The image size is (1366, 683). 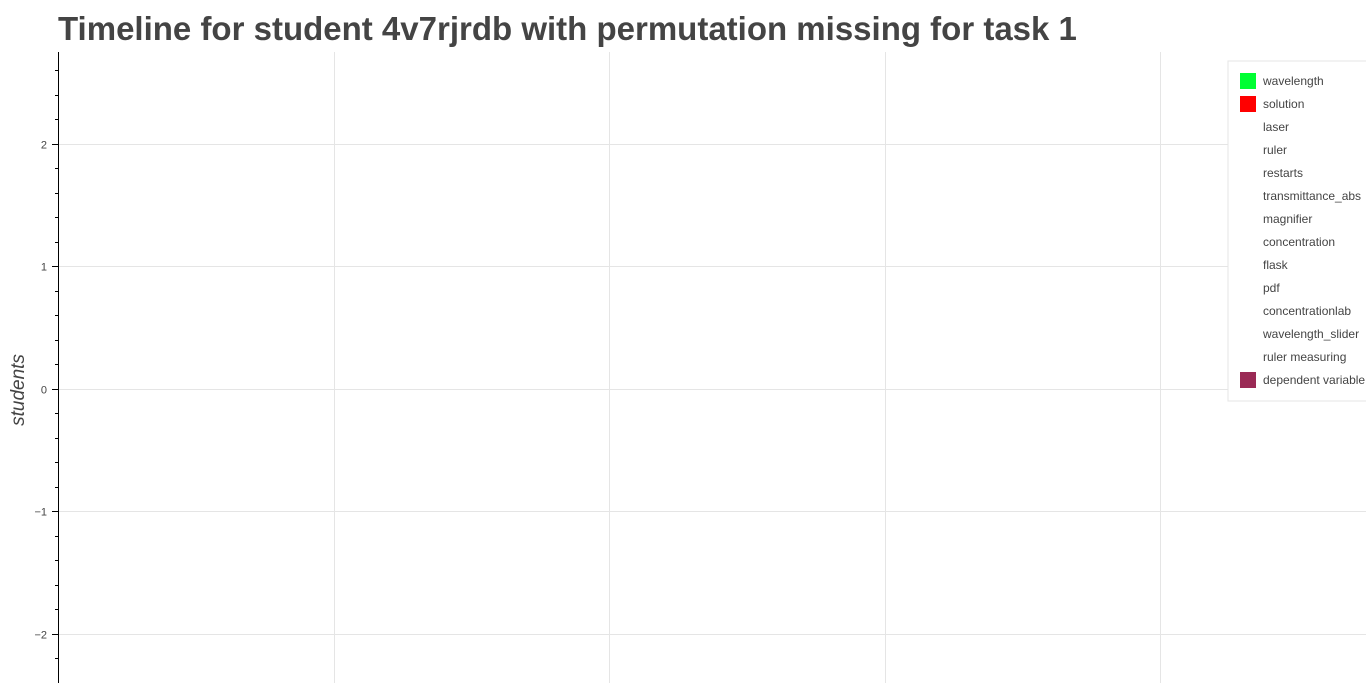 What do you see at coordinates (44, 391) in the screenshot?
I see `y-tick-label: 0` at bounding box center [44, 391].